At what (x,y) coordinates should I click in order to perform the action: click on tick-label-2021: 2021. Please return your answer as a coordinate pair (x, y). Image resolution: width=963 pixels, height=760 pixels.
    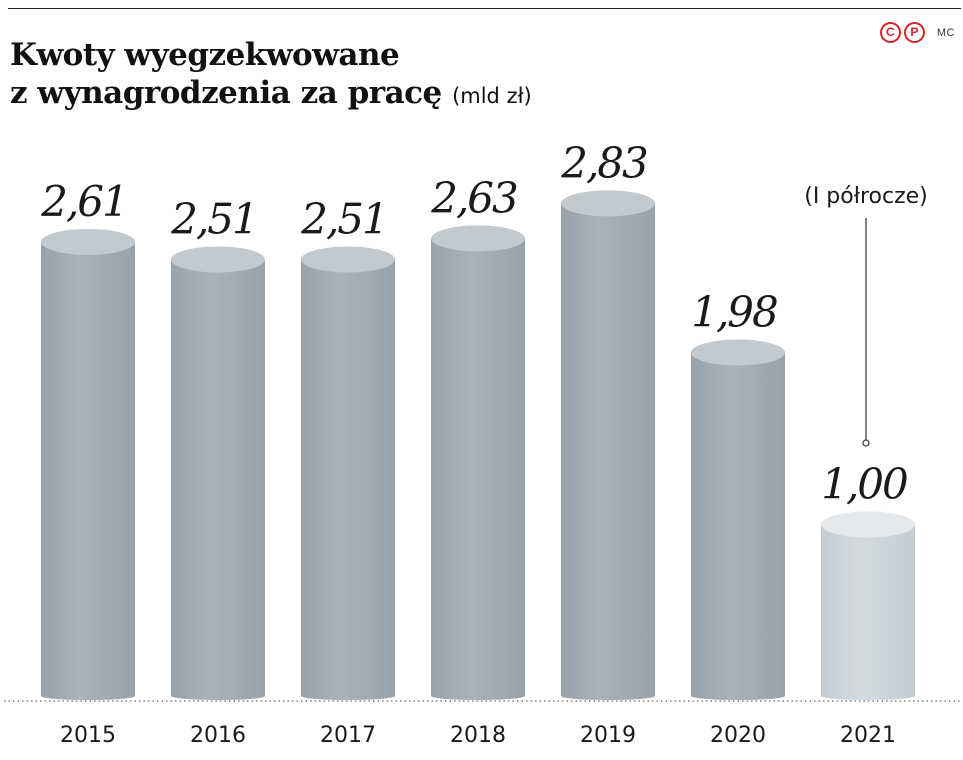
    Looking at the image, I should click on (868, 735).